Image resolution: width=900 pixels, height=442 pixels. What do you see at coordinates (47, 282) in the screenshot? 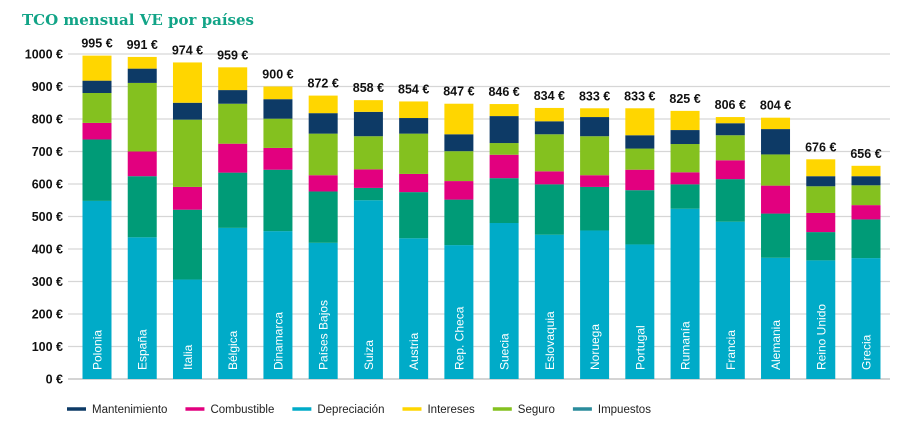
I see `y-tick-label: 300 €` at bounding box center [47, 282].